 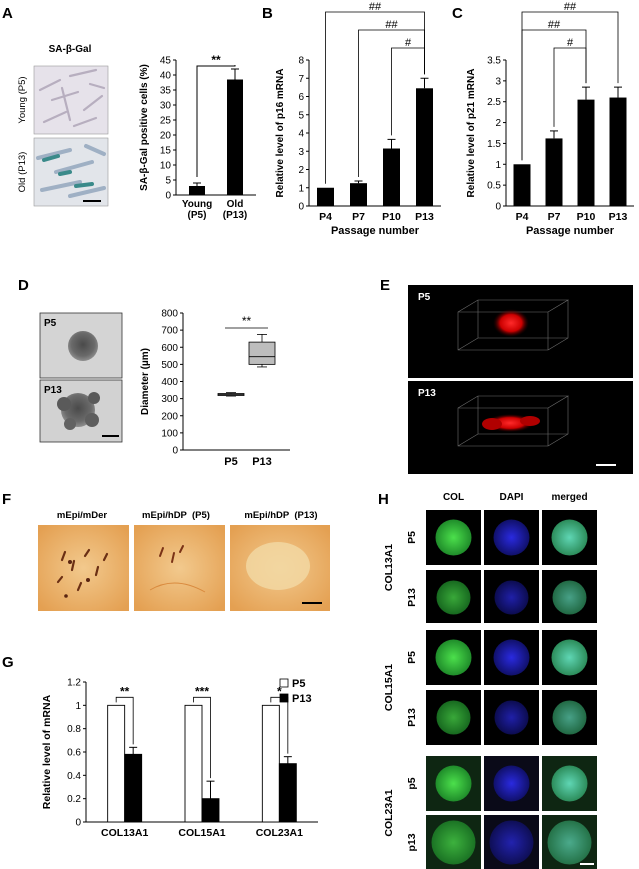 I want to click on y-tick-label: 3.5, so click(x=494, y=61).